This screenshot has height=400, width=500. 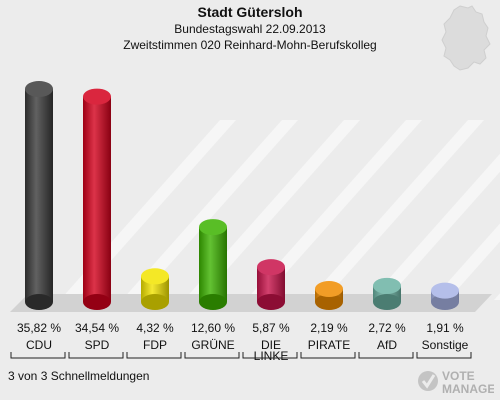 I want to click on value-label: 2,72 %, so click(x=387, y=328).